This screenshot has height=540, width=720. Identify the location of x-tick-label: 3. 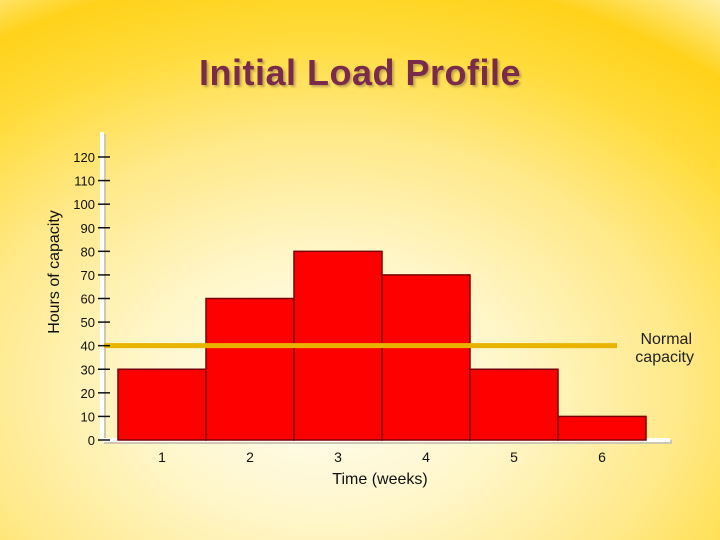
(338, 457).